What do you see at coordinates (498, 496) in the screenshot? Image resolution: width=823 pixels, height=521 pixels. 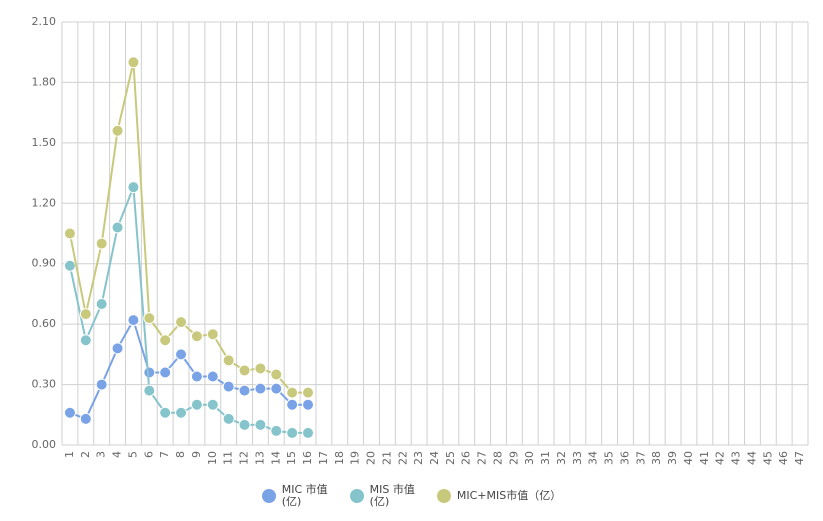 I see `legend-item: MIC+MIS市值（亿）` at bounding box center [498, 496].